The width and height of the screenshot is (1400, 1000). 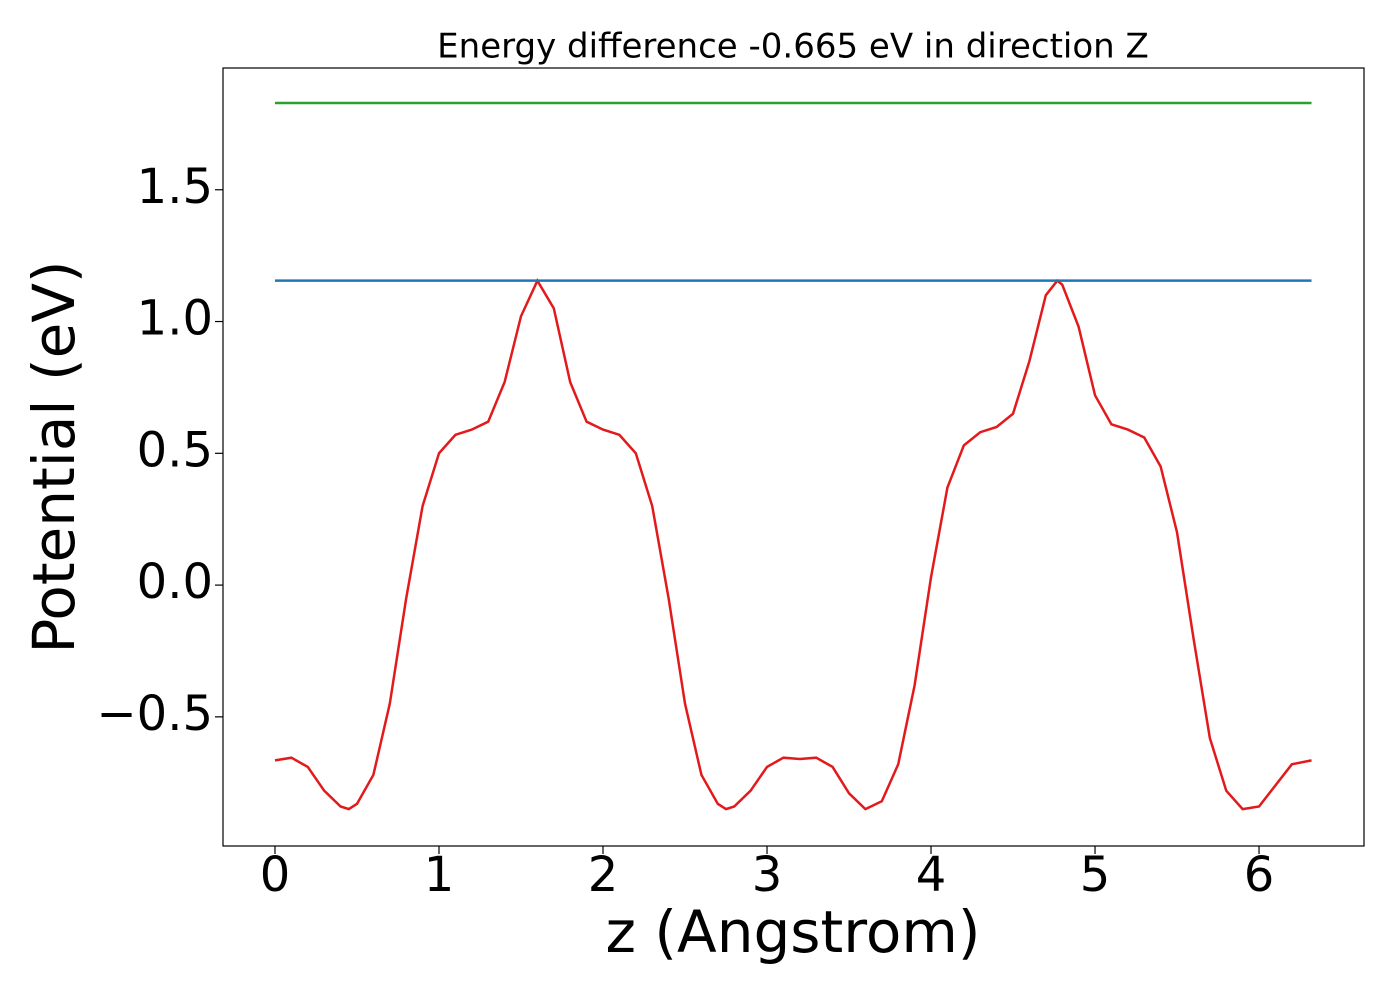 What do you see at coordinates (767, 875) in the screenshot?
I see `x-tick-label: 3` at bounding box center [767, 875].